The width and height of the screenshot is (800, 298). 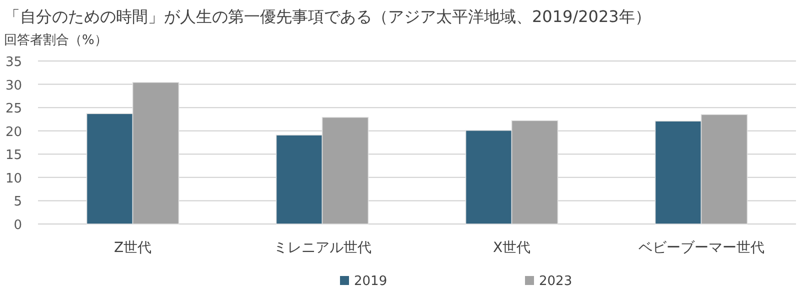 I want to click on y-axis-title: 回答者割合（%）, so click(x=56, y=40).